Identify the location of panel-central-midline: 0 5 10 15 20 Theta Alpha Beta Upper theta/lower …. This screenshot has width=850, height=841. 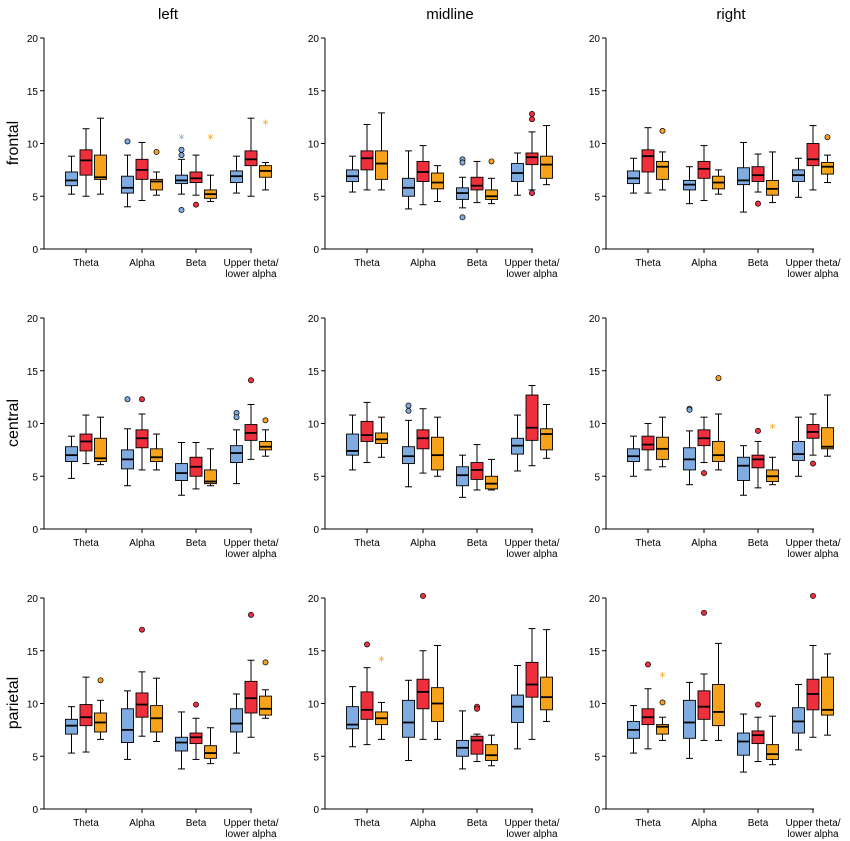
(434, 437).